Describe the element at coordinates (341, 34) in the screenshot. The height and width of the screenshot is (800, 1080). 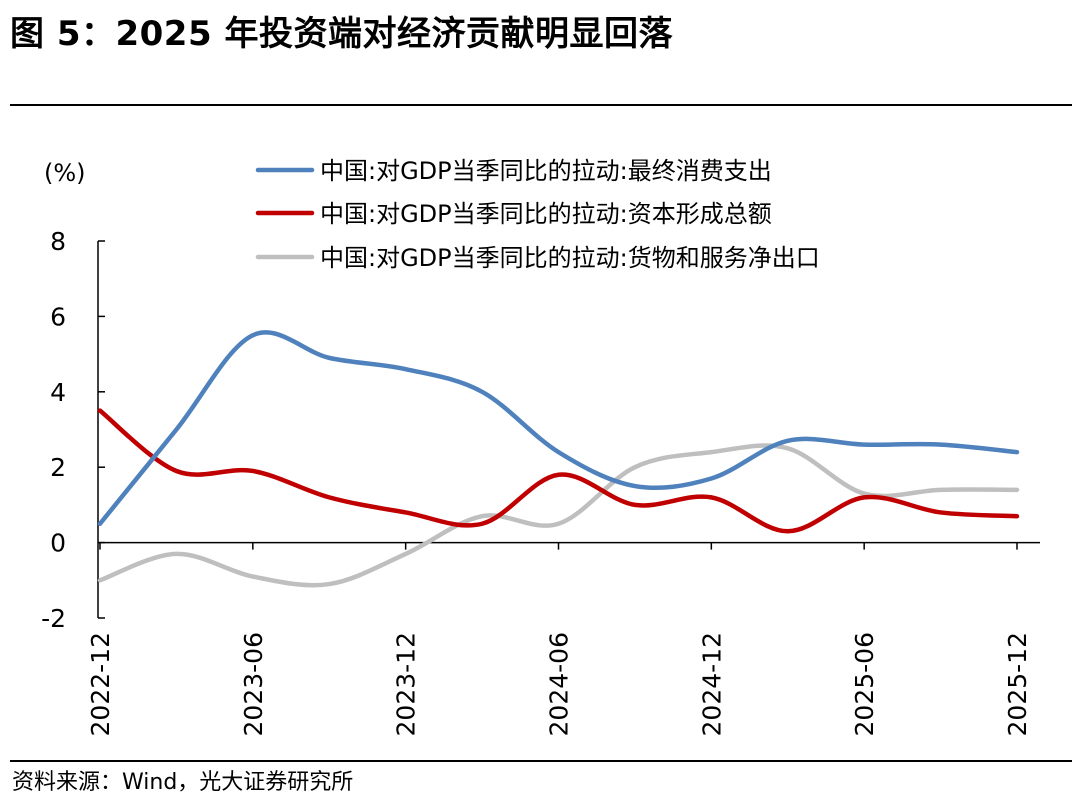
I see `figure-title: 图 5：2025 年投资端对经济贡献明显回落` at that location.